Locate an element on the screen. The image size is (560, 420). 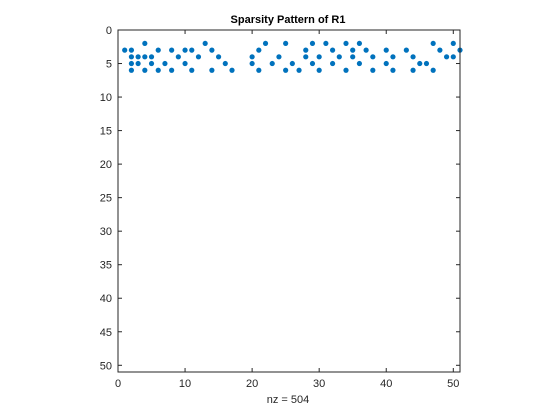
y-tick-label: 30 is located at coordinates (106, 232).